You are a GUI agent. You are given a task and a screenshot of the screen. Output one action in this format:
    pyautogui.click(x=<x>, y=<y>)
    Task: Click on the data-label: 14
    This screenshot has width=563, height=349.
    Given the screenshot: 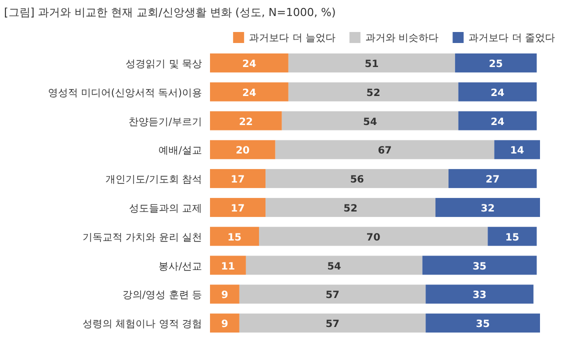 What is the action you would take?
    pyautogui.click(x=517, y=151)
    